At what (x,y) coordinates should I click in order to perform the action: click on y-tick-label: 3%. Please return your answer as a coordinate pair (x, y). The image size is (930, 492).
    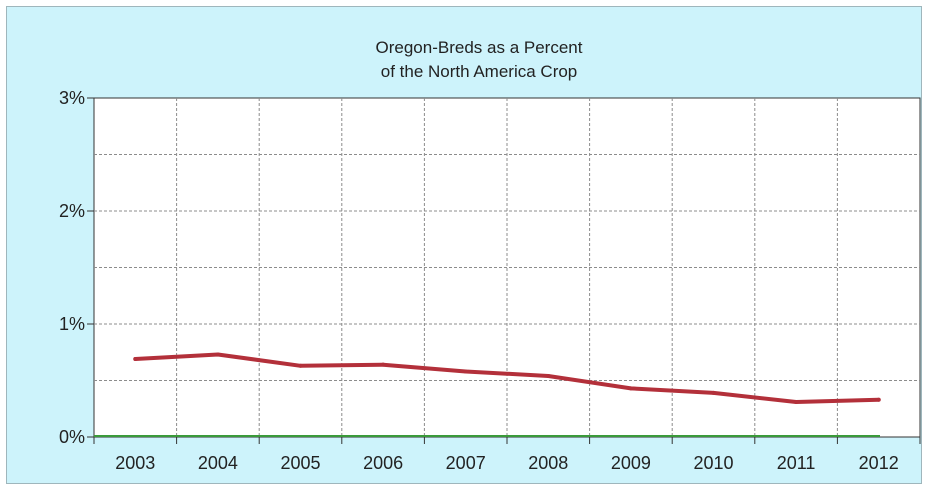
    Looking at the image, I should click on (72, 98).